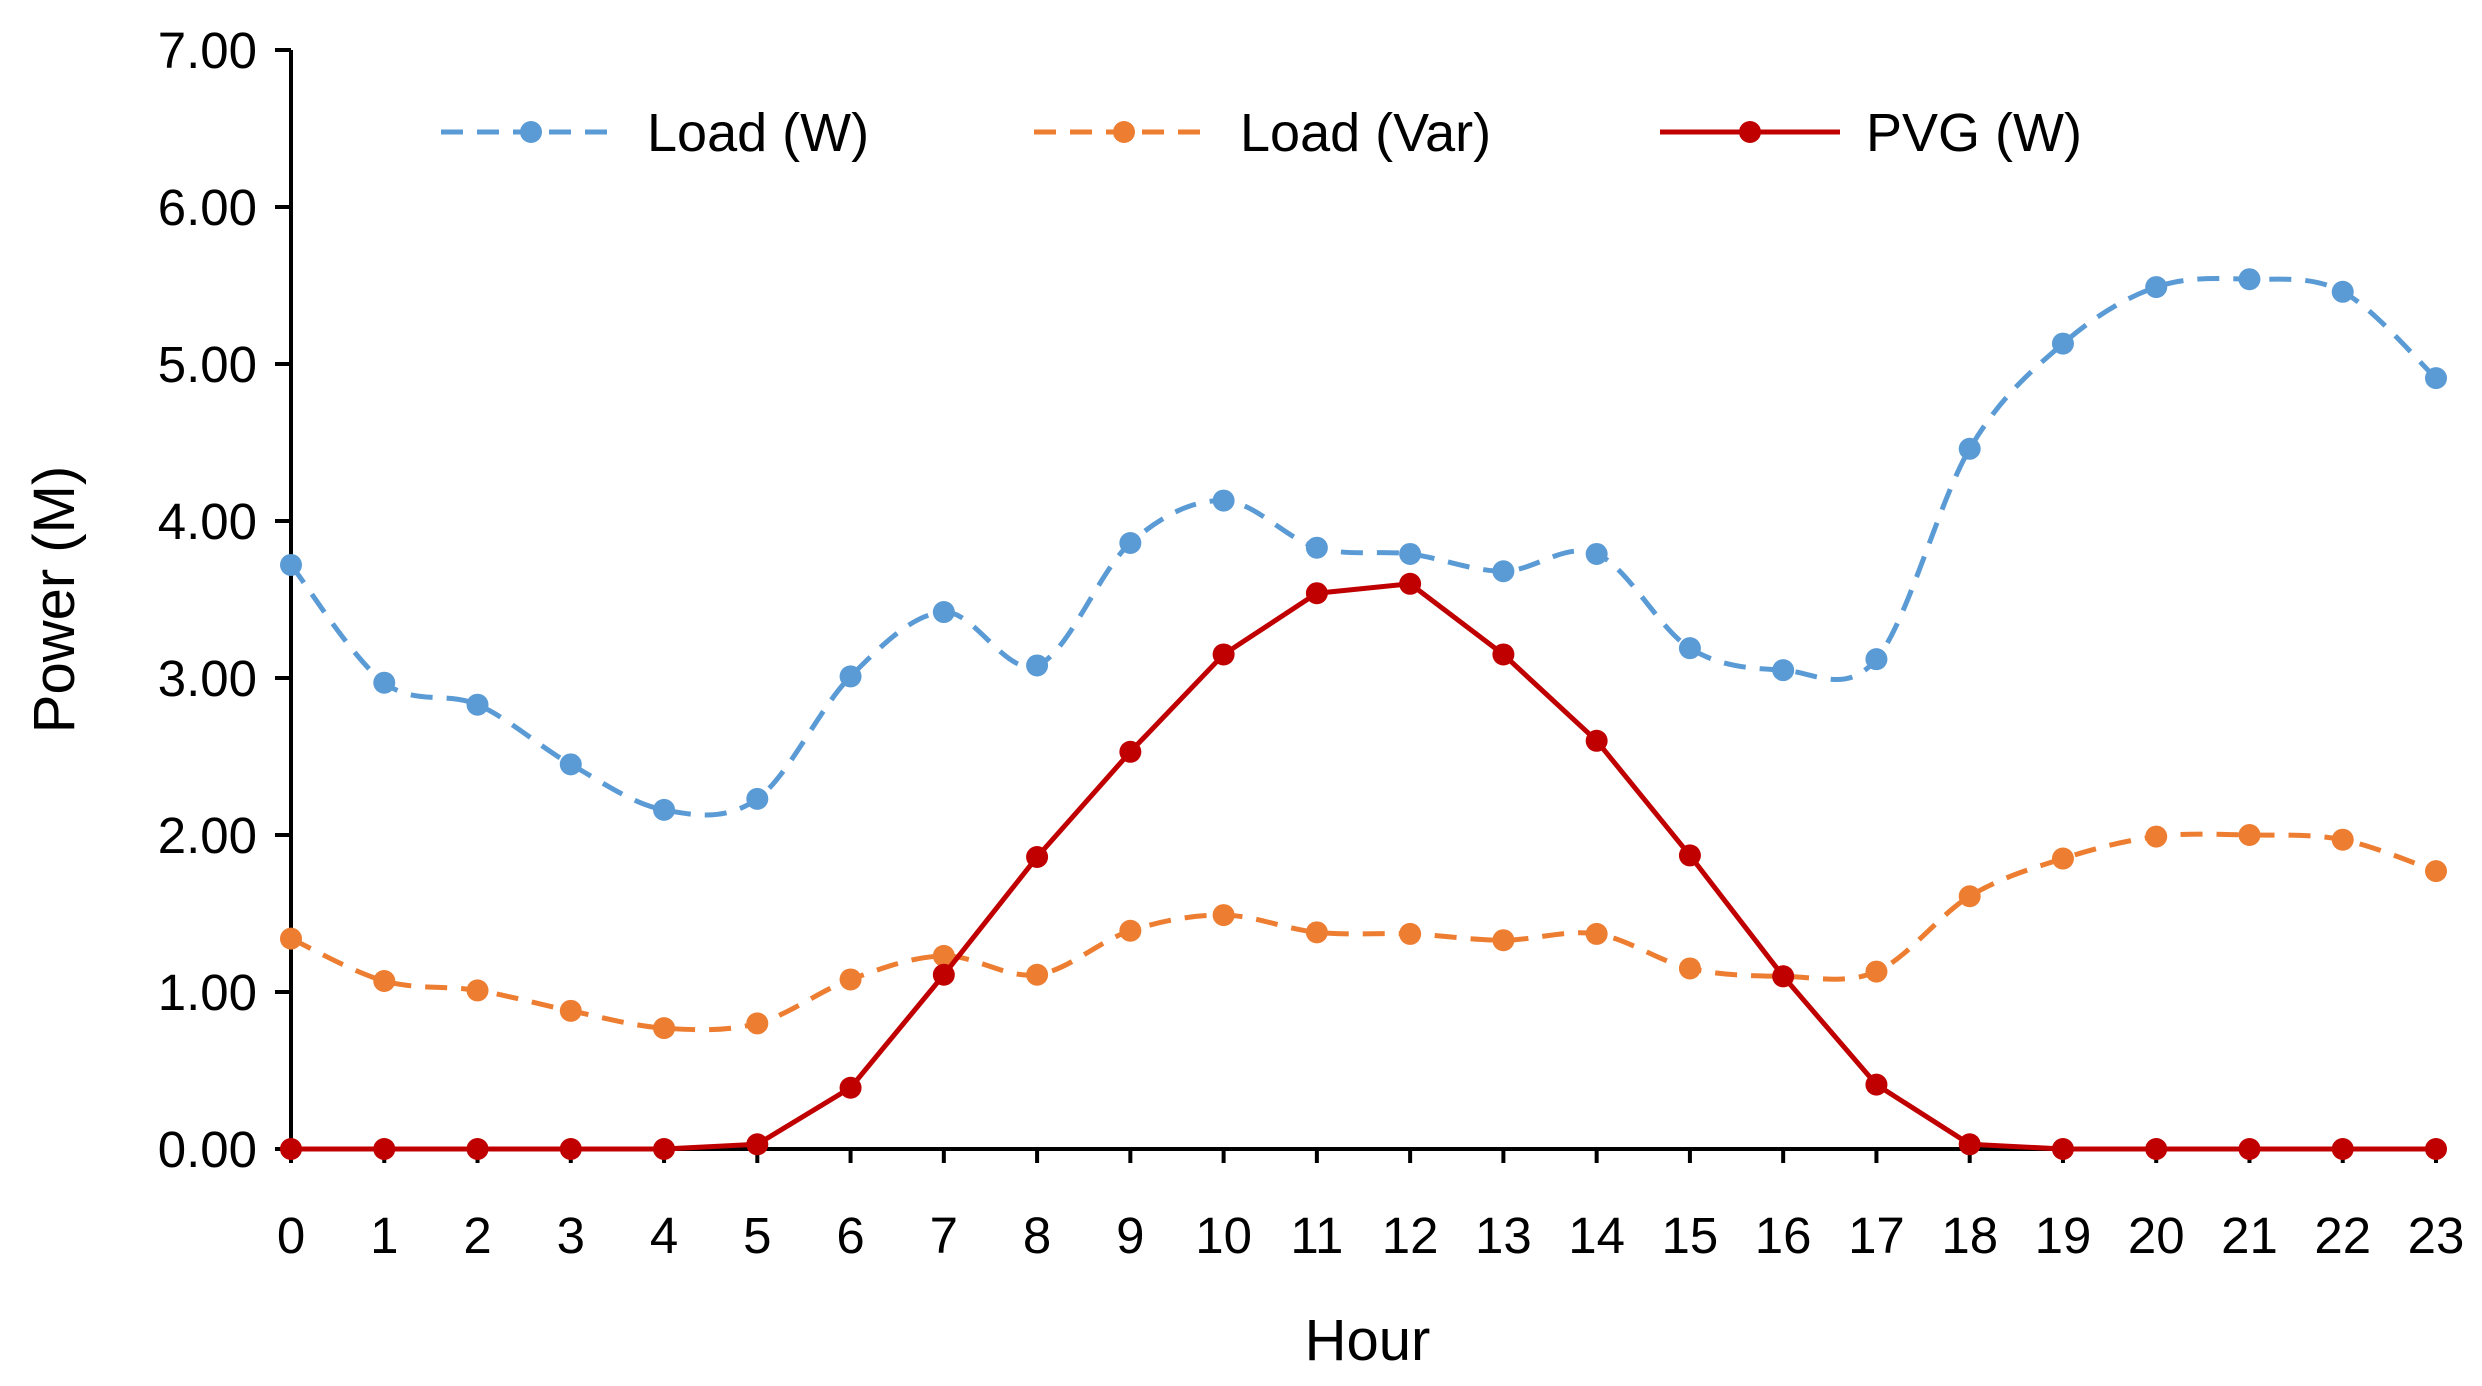 The width and height of the screenshot is (2482, 1386). I want to click on legend-label: Load (Var), so click(1365, 133).